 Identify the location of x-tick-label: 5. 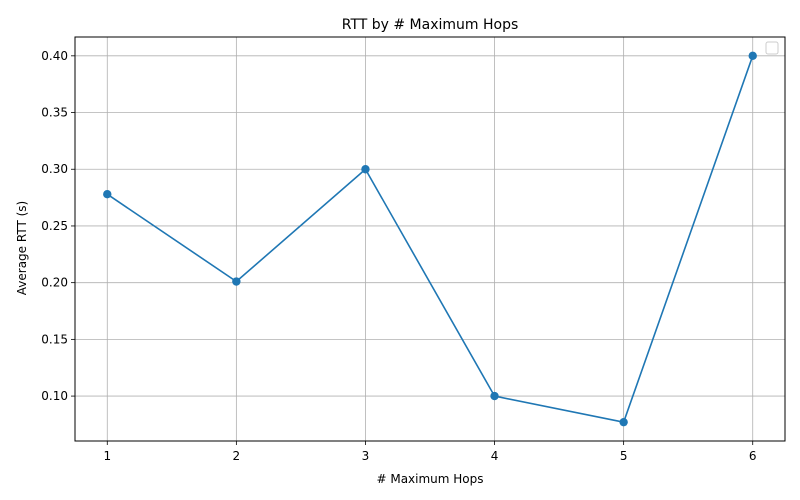
(624, 456).